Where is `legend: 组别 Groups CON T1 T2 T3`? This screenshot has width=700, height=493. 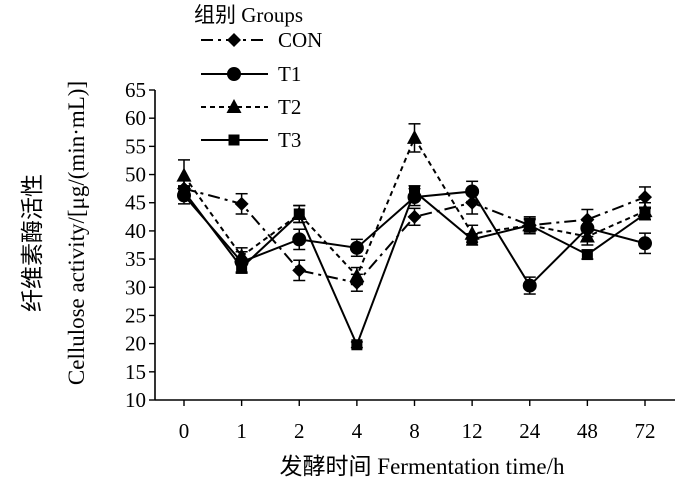 legend: 组别 Groups CON T1 T2 T3 is located at coordinates (258, 77).